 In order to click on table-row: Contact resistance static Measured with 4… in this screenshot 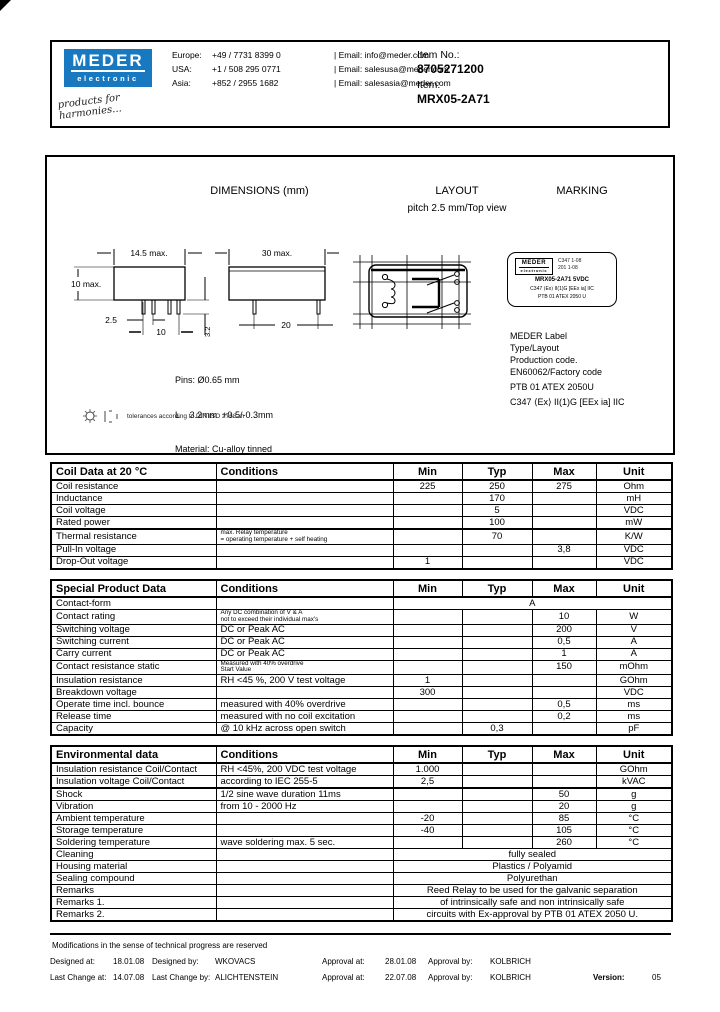, I will do `click(361, 667)`.